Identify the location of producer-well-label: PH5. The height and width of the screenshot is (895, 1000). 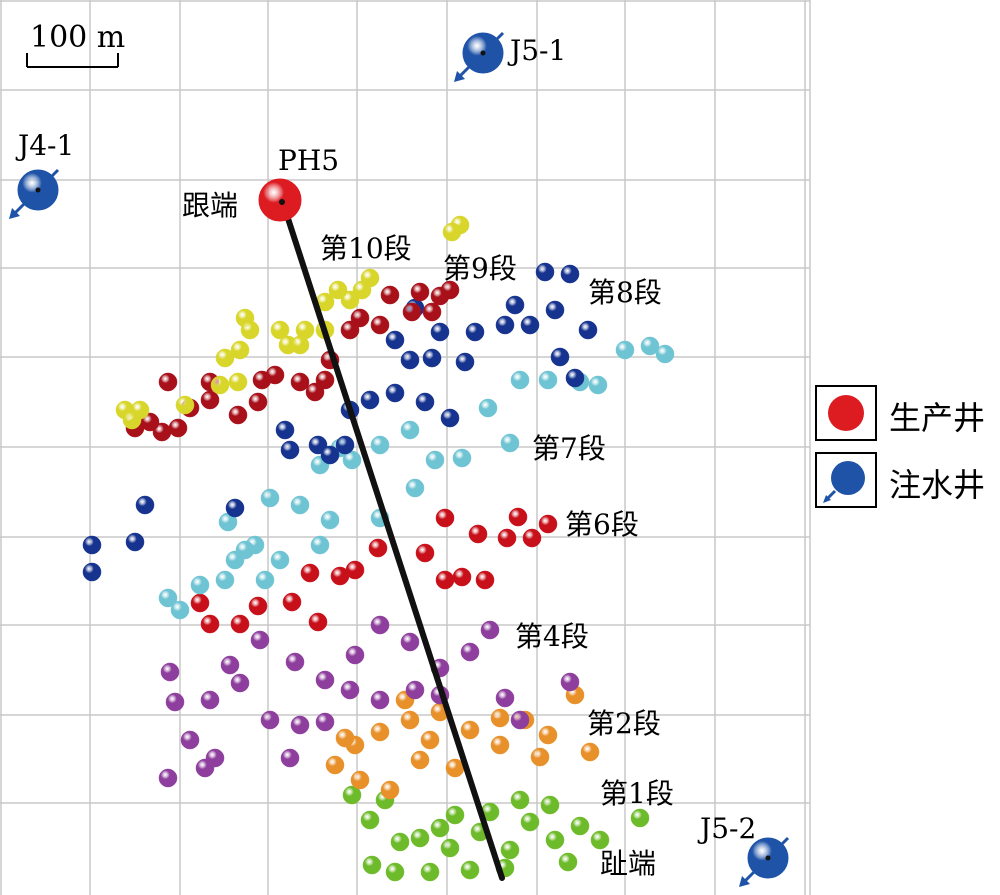
(308, 160).